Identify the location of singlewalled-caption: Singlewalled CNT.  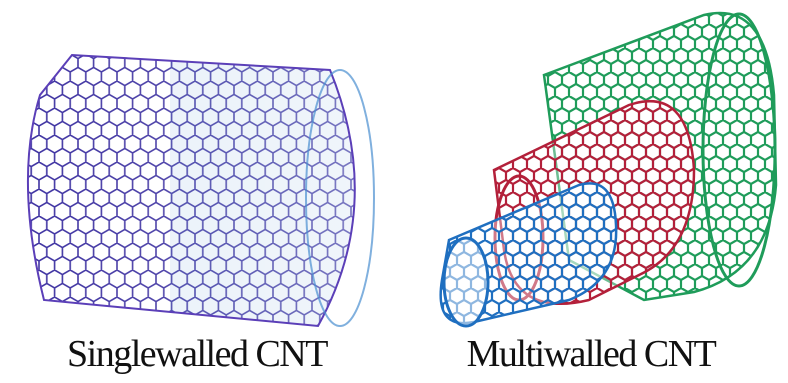
(197, 354).